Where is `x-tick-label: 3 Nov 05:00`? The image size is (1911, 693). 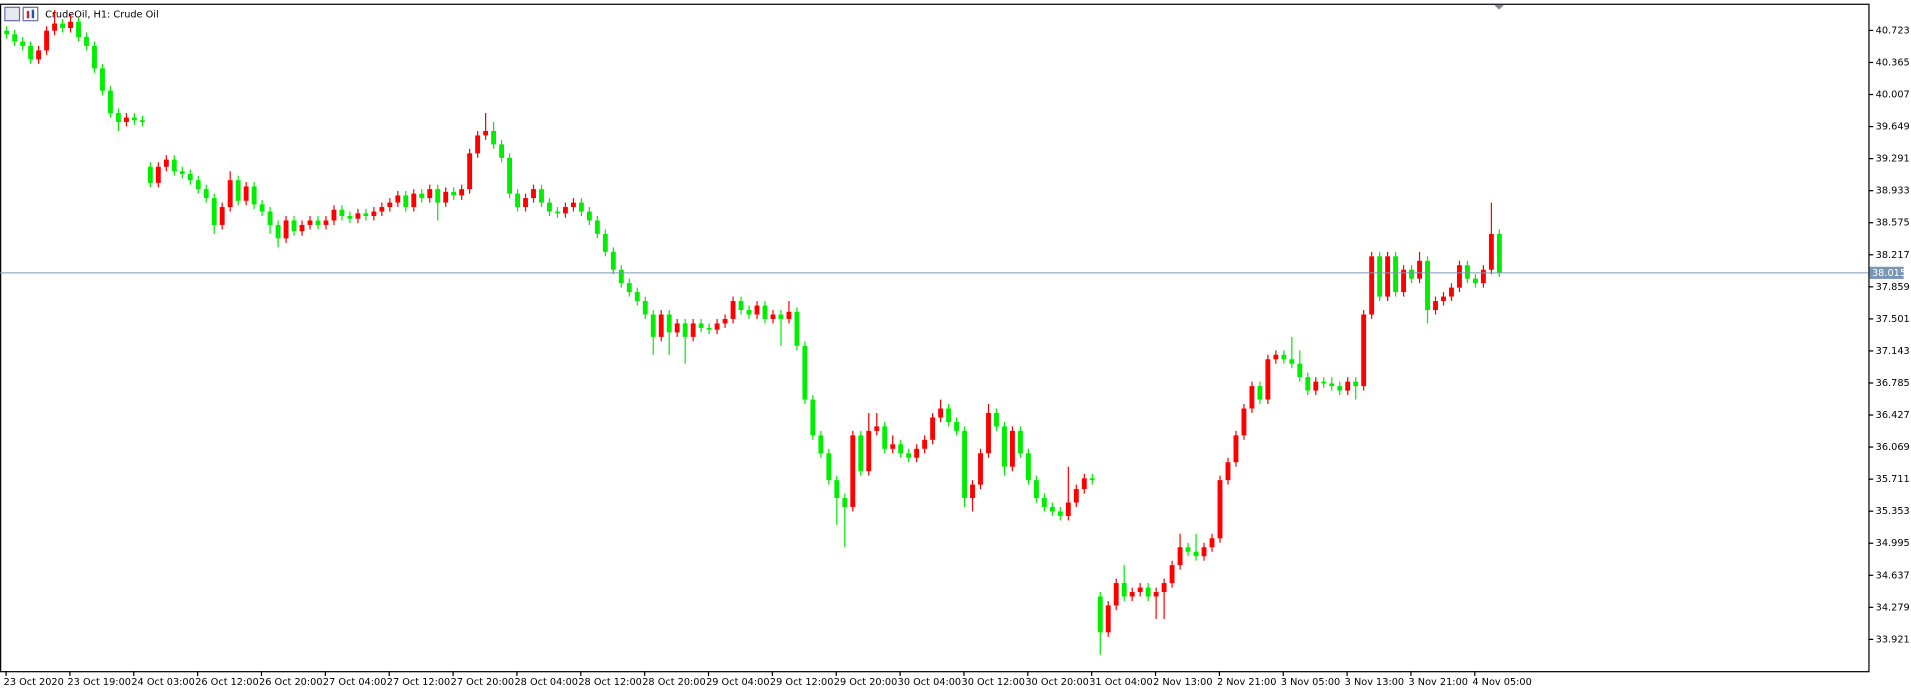 x-tick-label: 3 Nov 05:00 is located at coordinates (1310, 682).